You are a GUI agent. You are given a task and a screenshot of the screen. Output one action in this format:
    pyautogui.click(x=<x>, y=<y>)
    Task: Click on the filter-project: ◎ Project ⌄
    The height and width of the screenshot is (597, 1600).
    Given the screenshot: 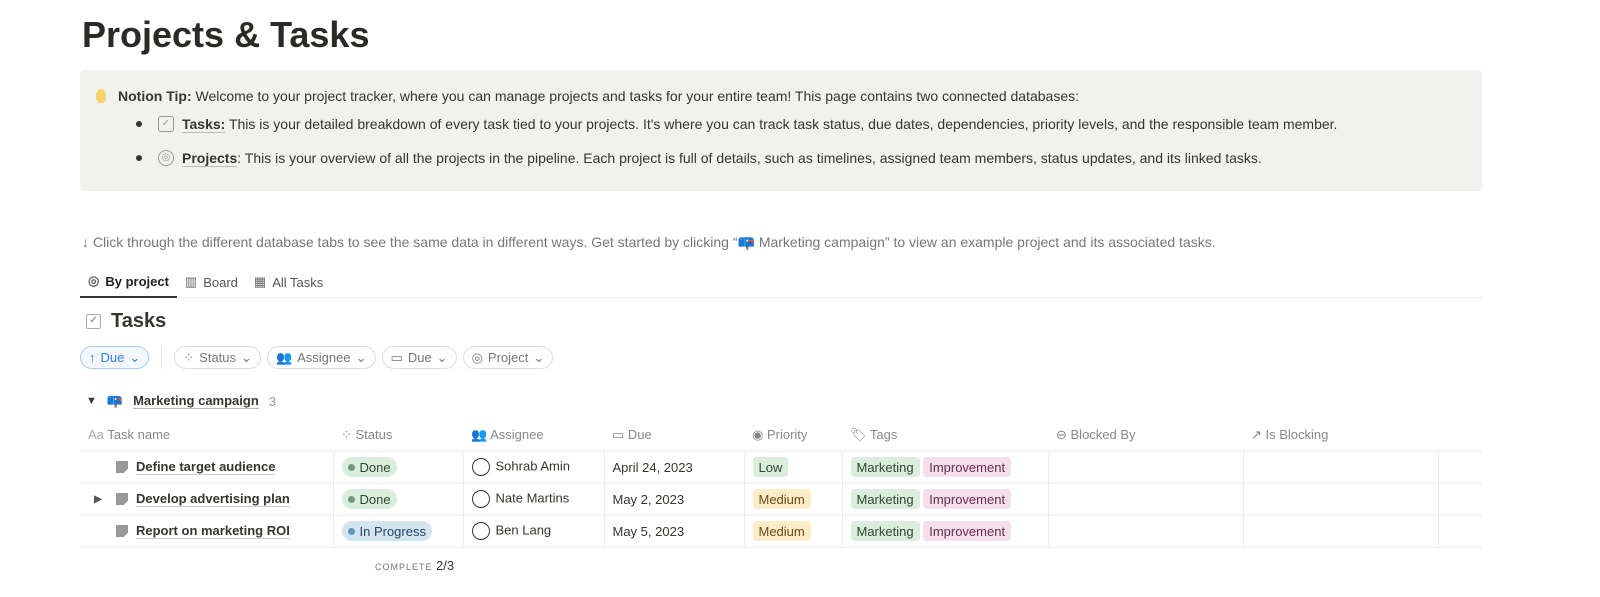 What is the action you would take?
    pyautogui.click(x=508, y=357)
    